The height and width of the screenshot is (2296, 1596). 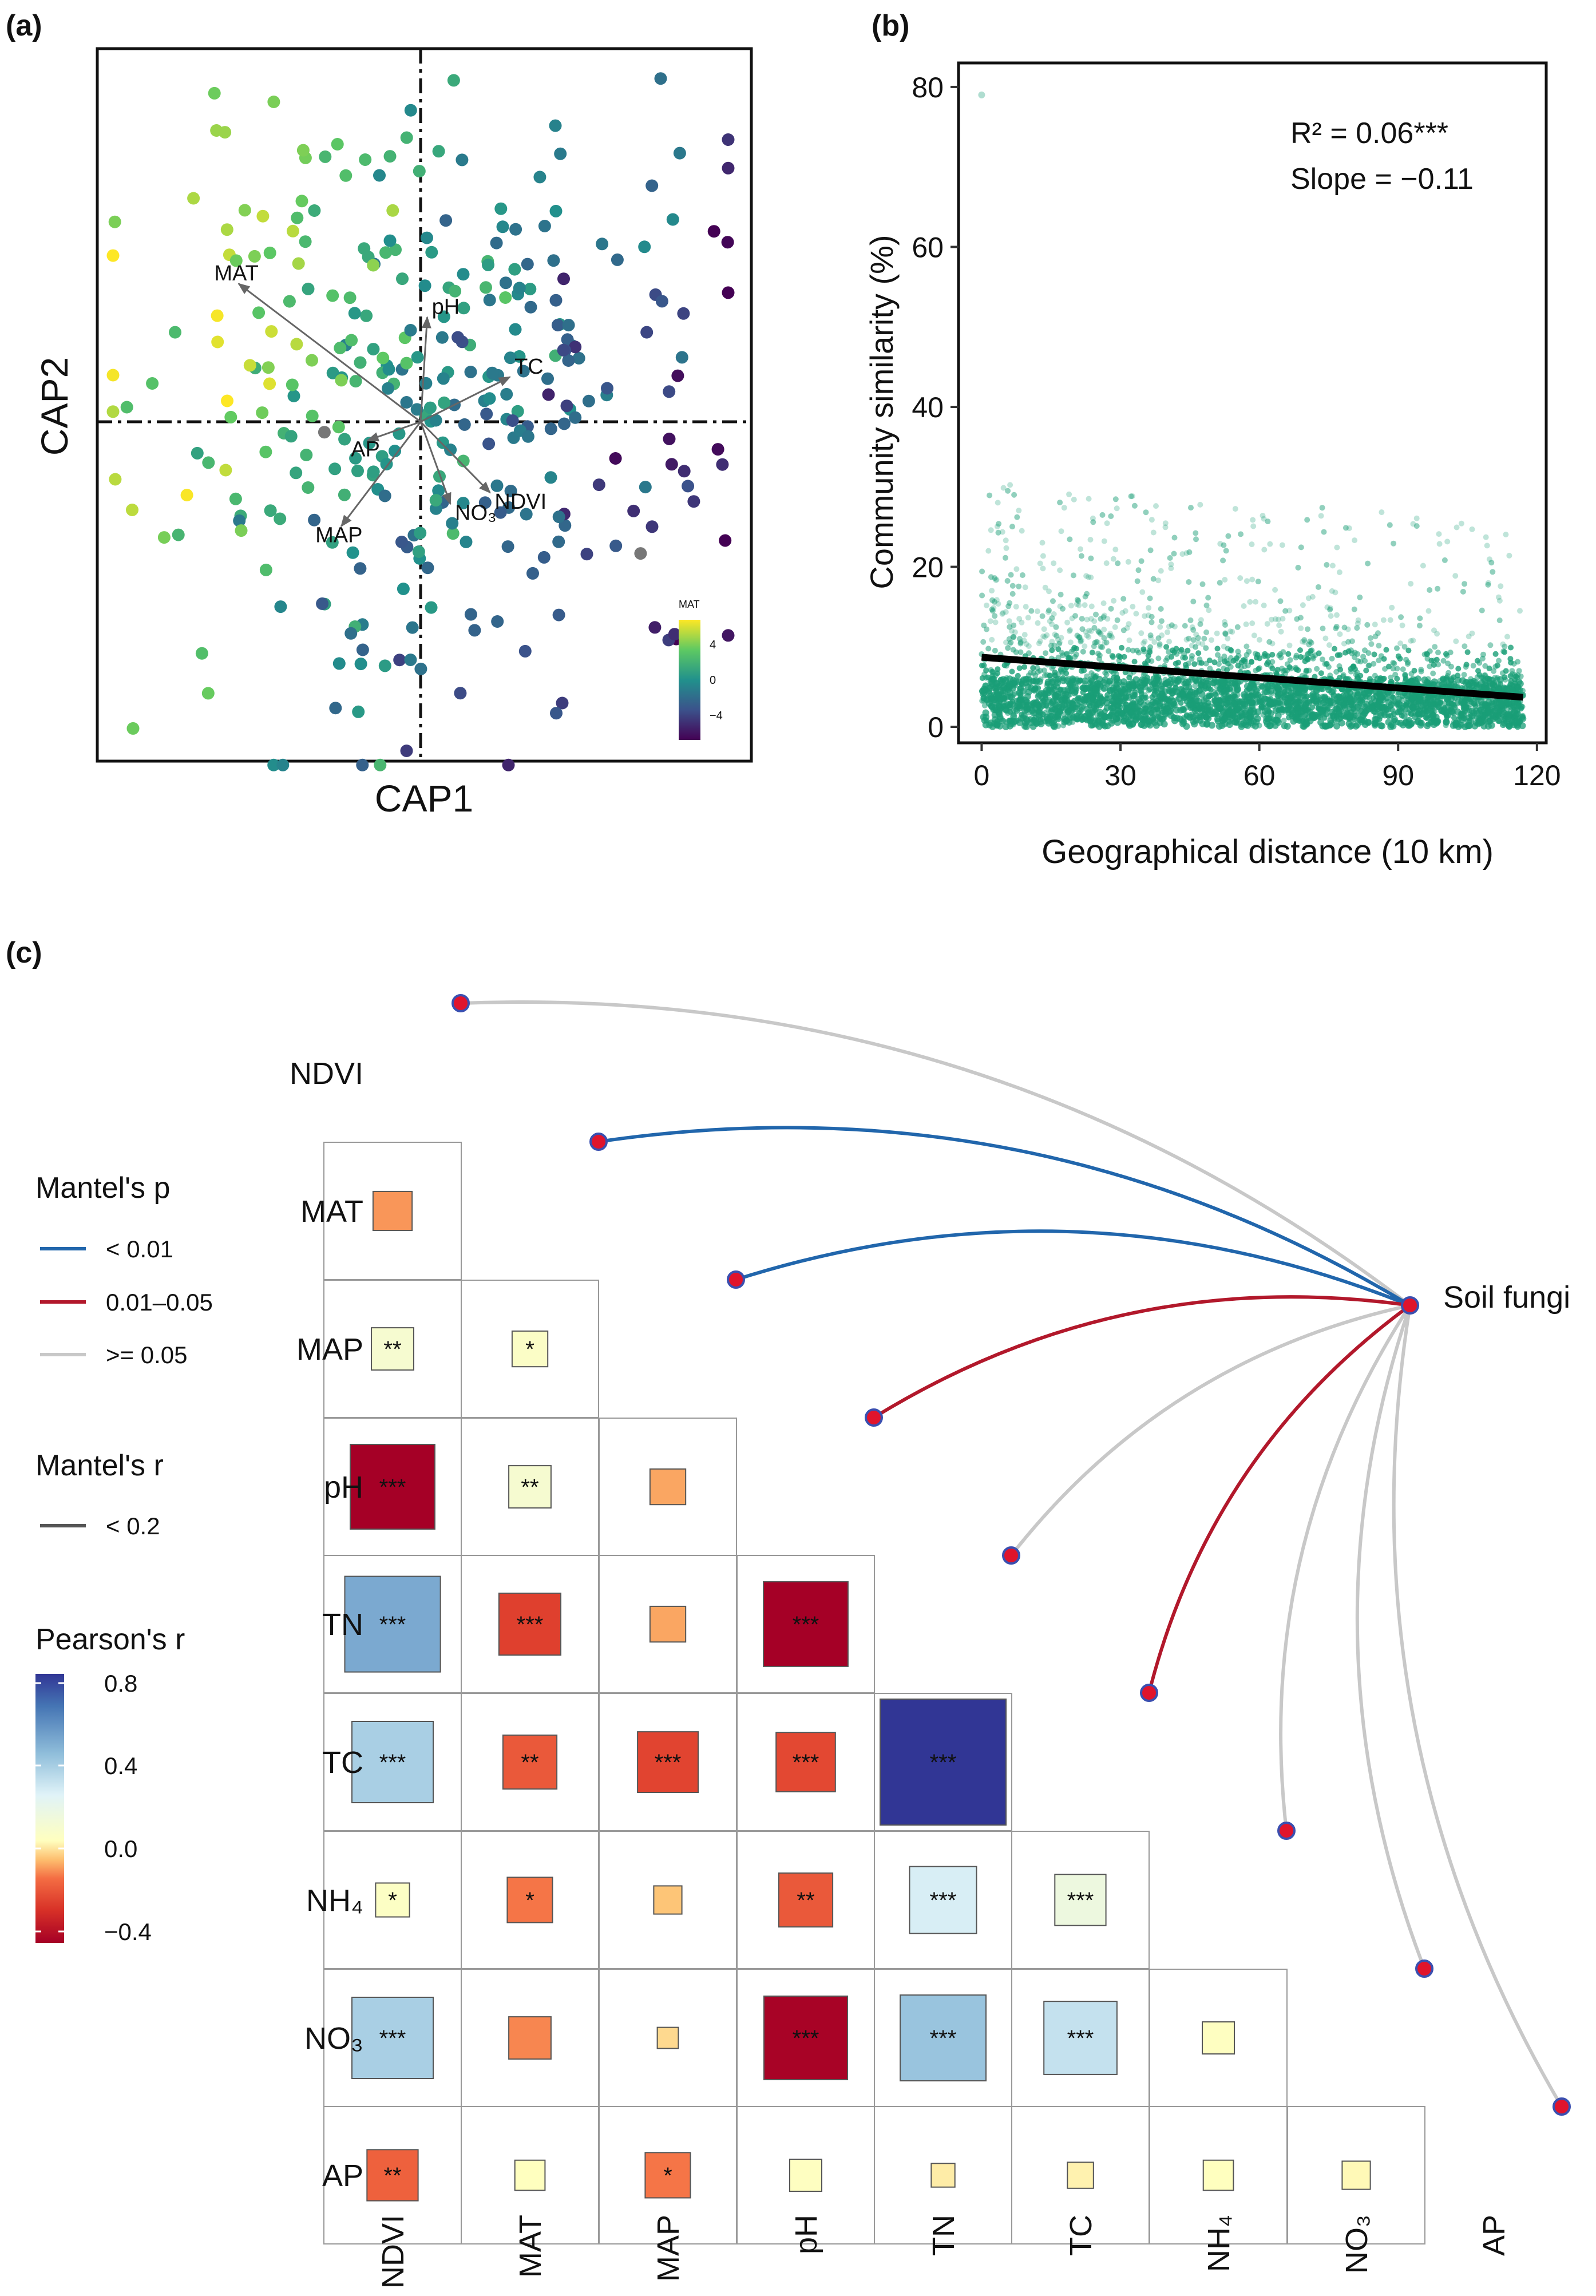 What do you see at coordinates (365, 450) in the screenshot?
I see `env-arrow-label: AP` at bounding box center [365, 450].